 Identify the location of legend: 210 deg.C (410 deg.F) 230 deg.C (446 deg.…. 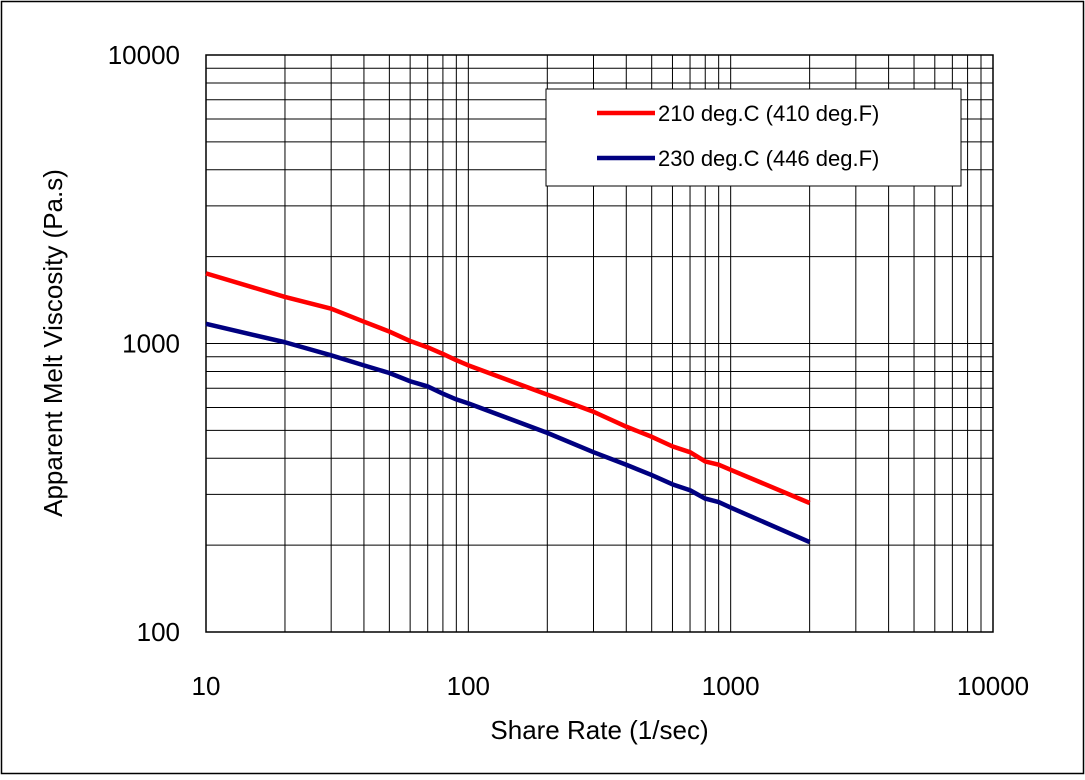
(753, 137).